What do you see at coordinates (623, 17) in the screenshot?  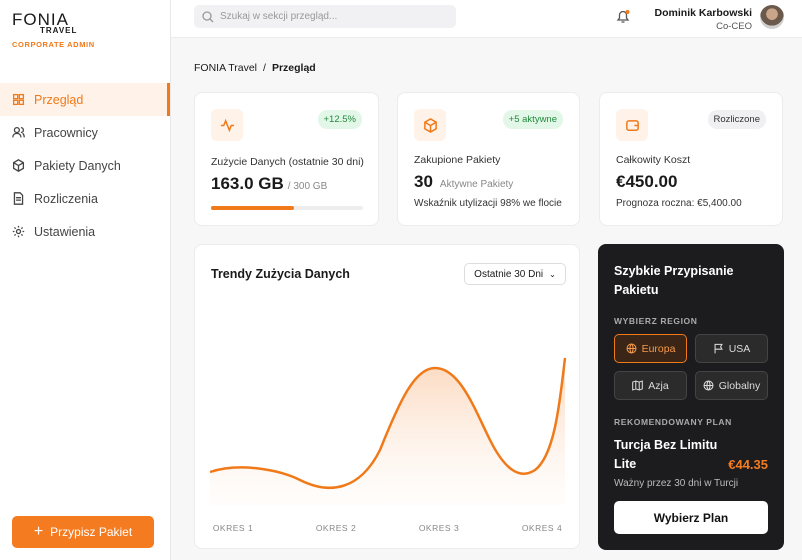 I see `bell` at bounding box center [623, 17].